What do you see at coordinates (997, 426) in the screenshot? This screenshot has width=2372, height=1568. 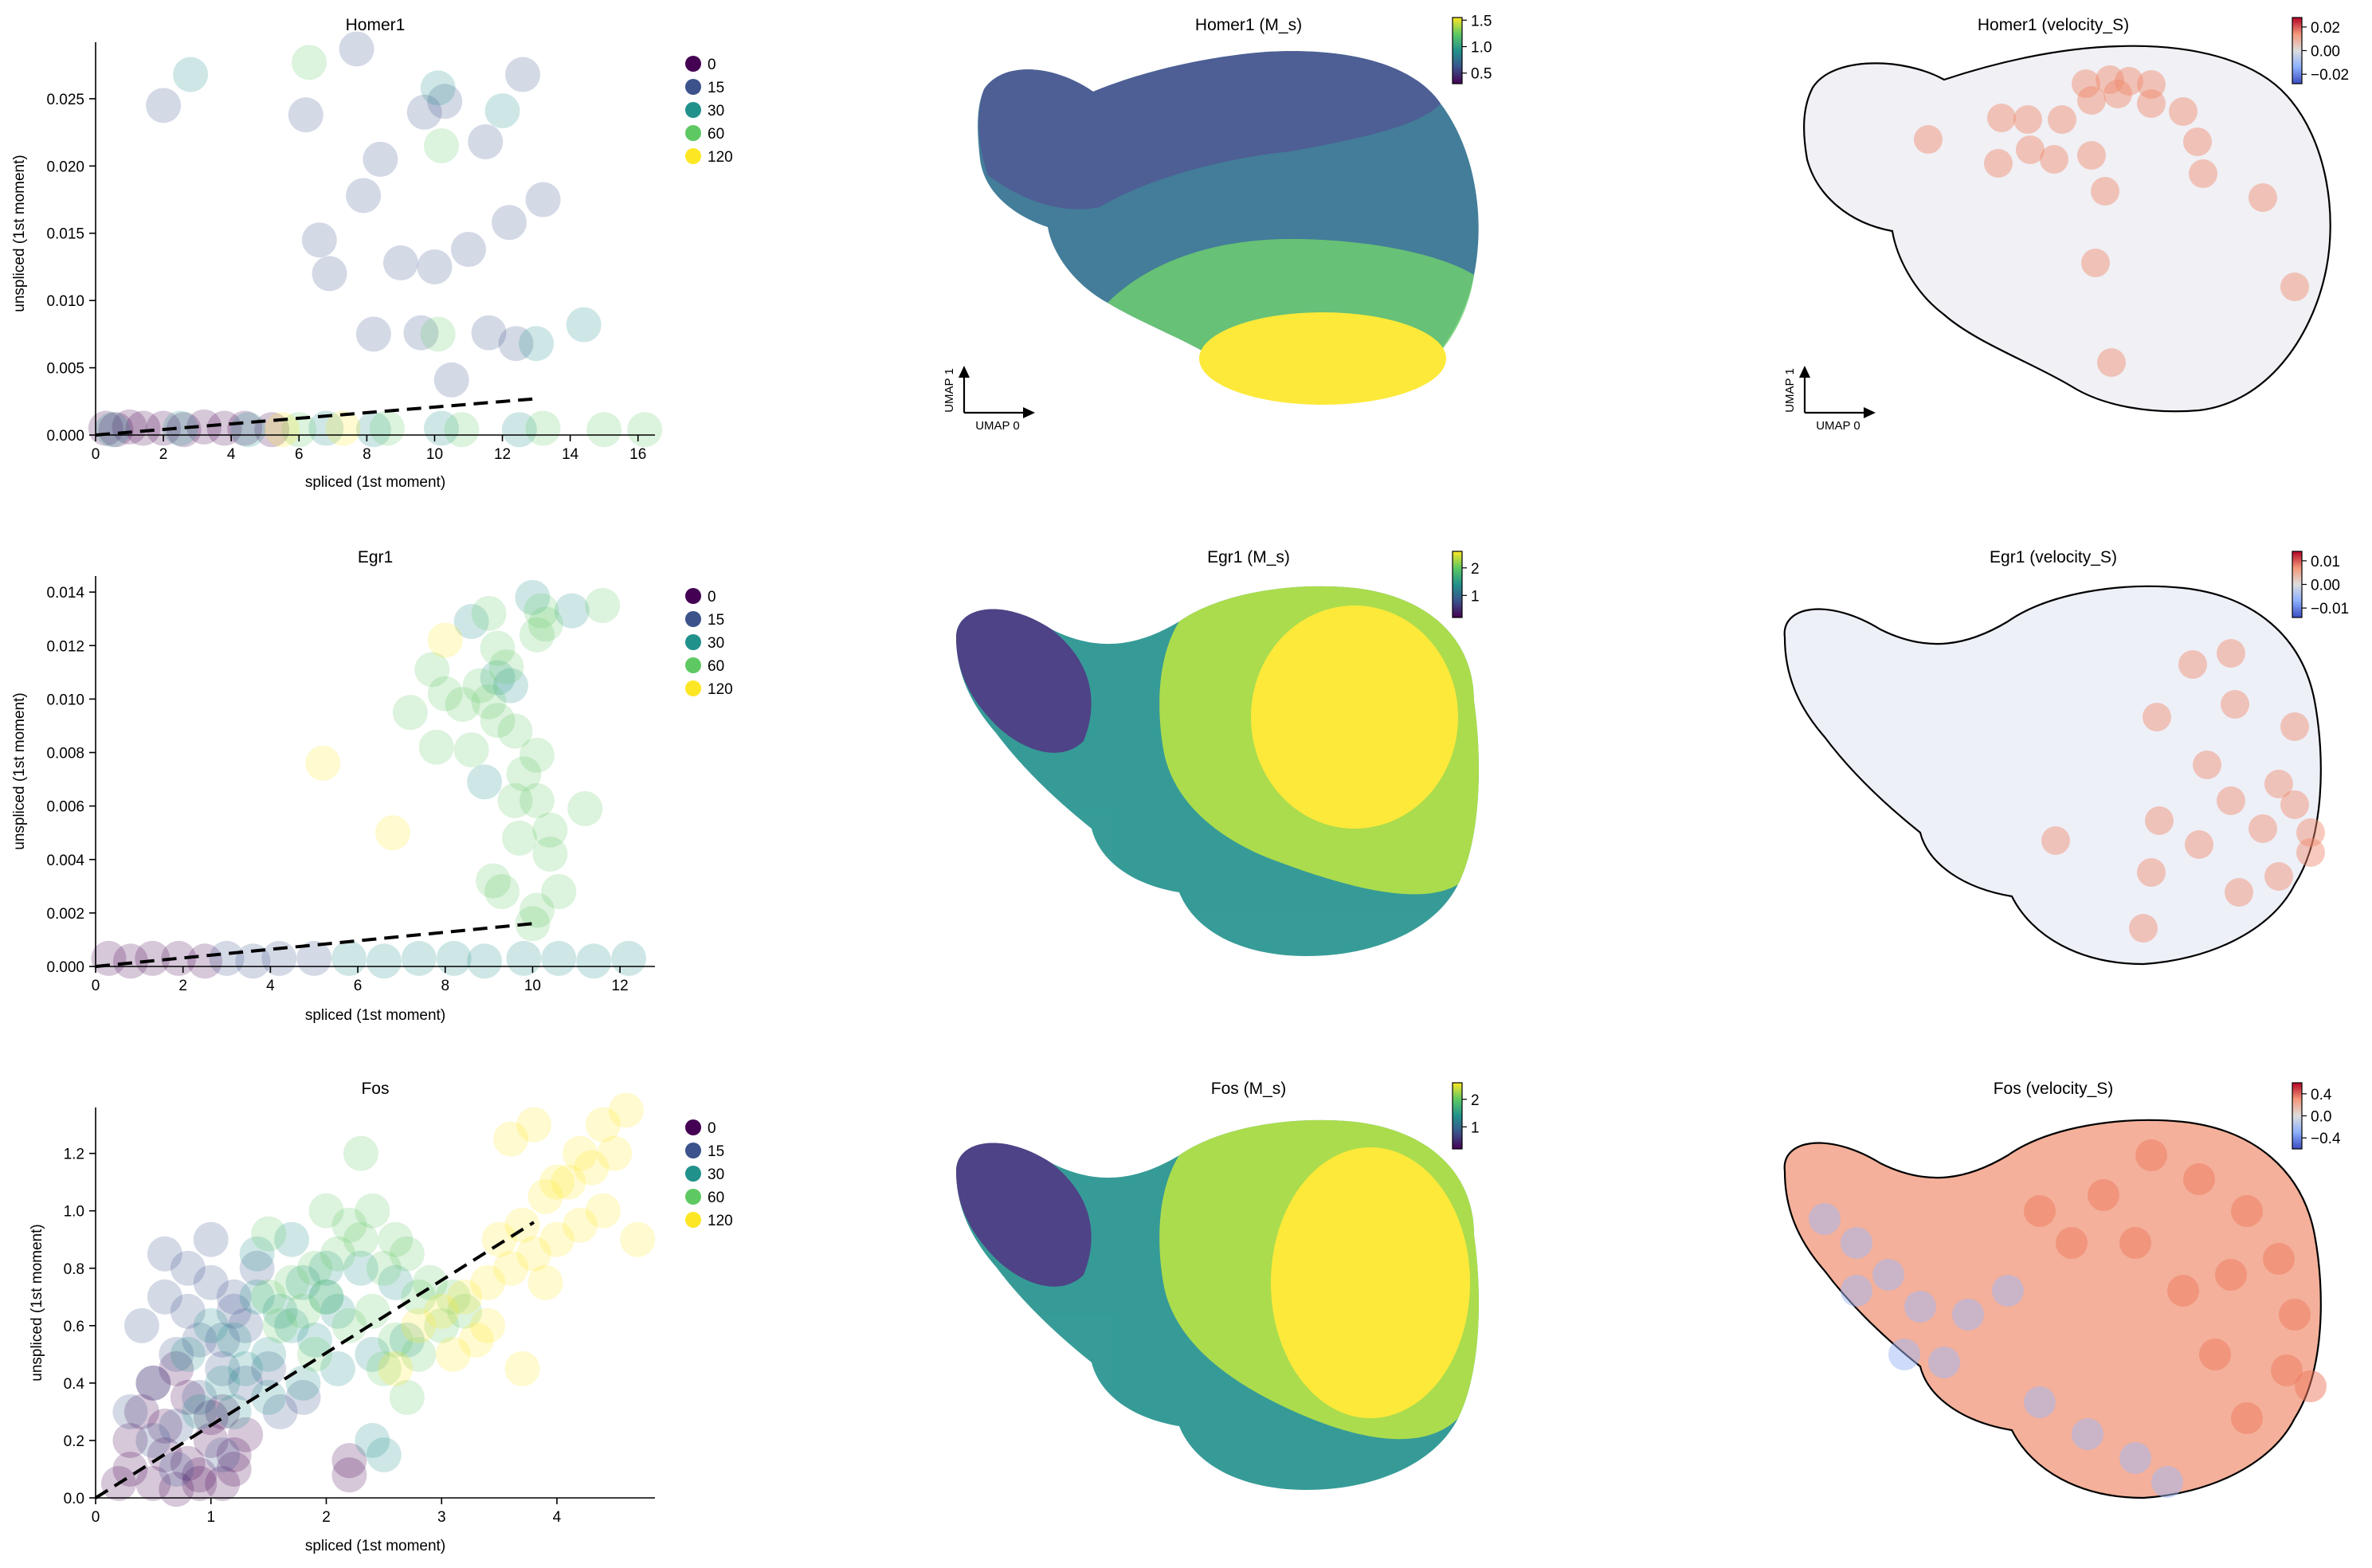 I see `umap-x-label: UMAP 0` at bounding box center [997, 426].